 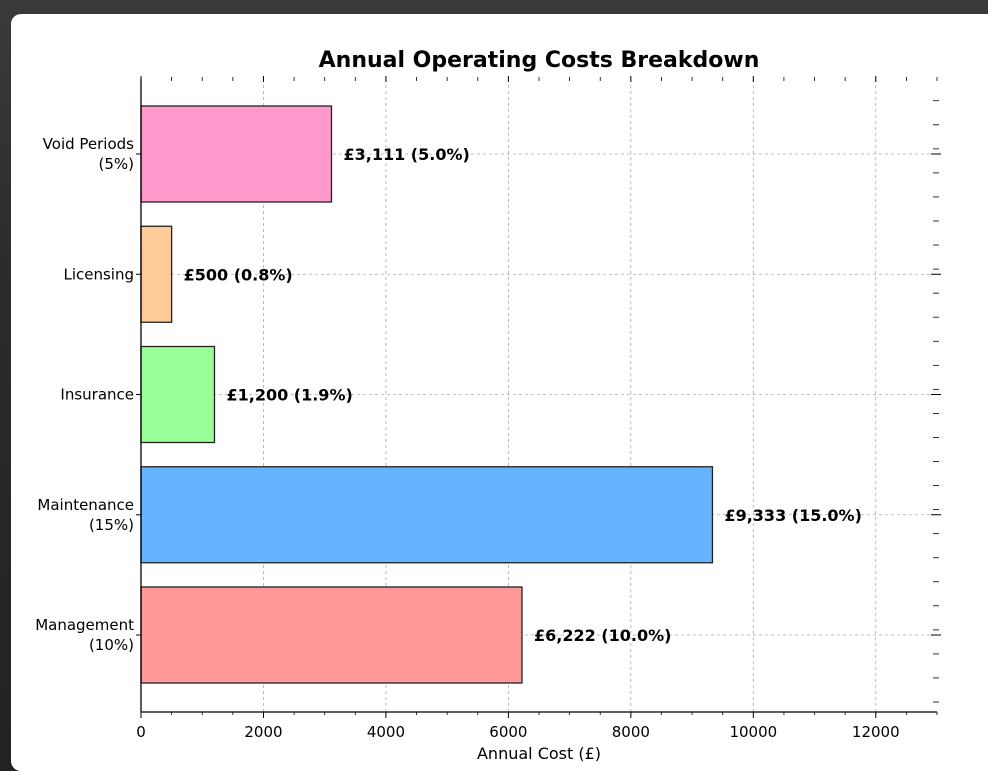 What do you see at coordinates (111, 525) in the screenshot?
I see `y-tick-label: (15%)` at bounding box center [111, 525].